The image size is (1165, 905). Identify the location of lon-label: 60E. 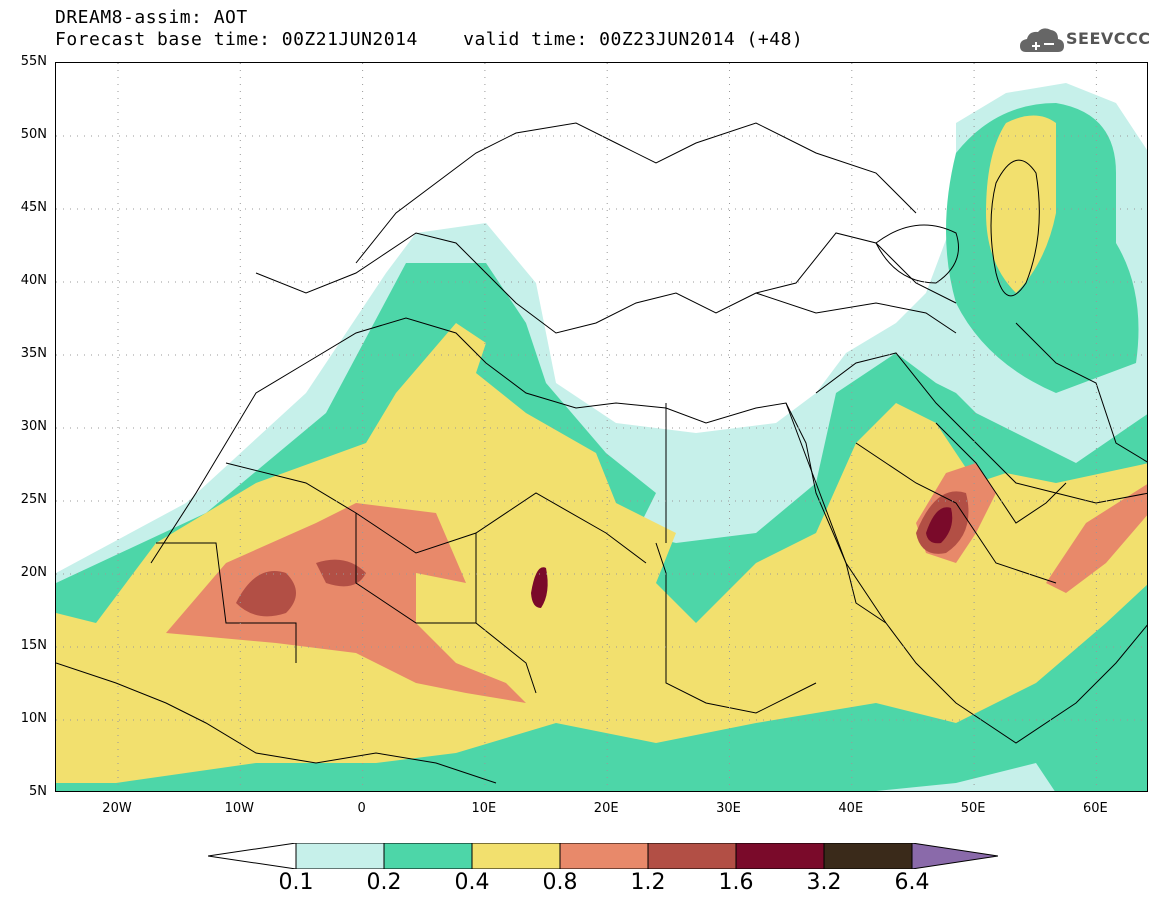
(1095, 808).